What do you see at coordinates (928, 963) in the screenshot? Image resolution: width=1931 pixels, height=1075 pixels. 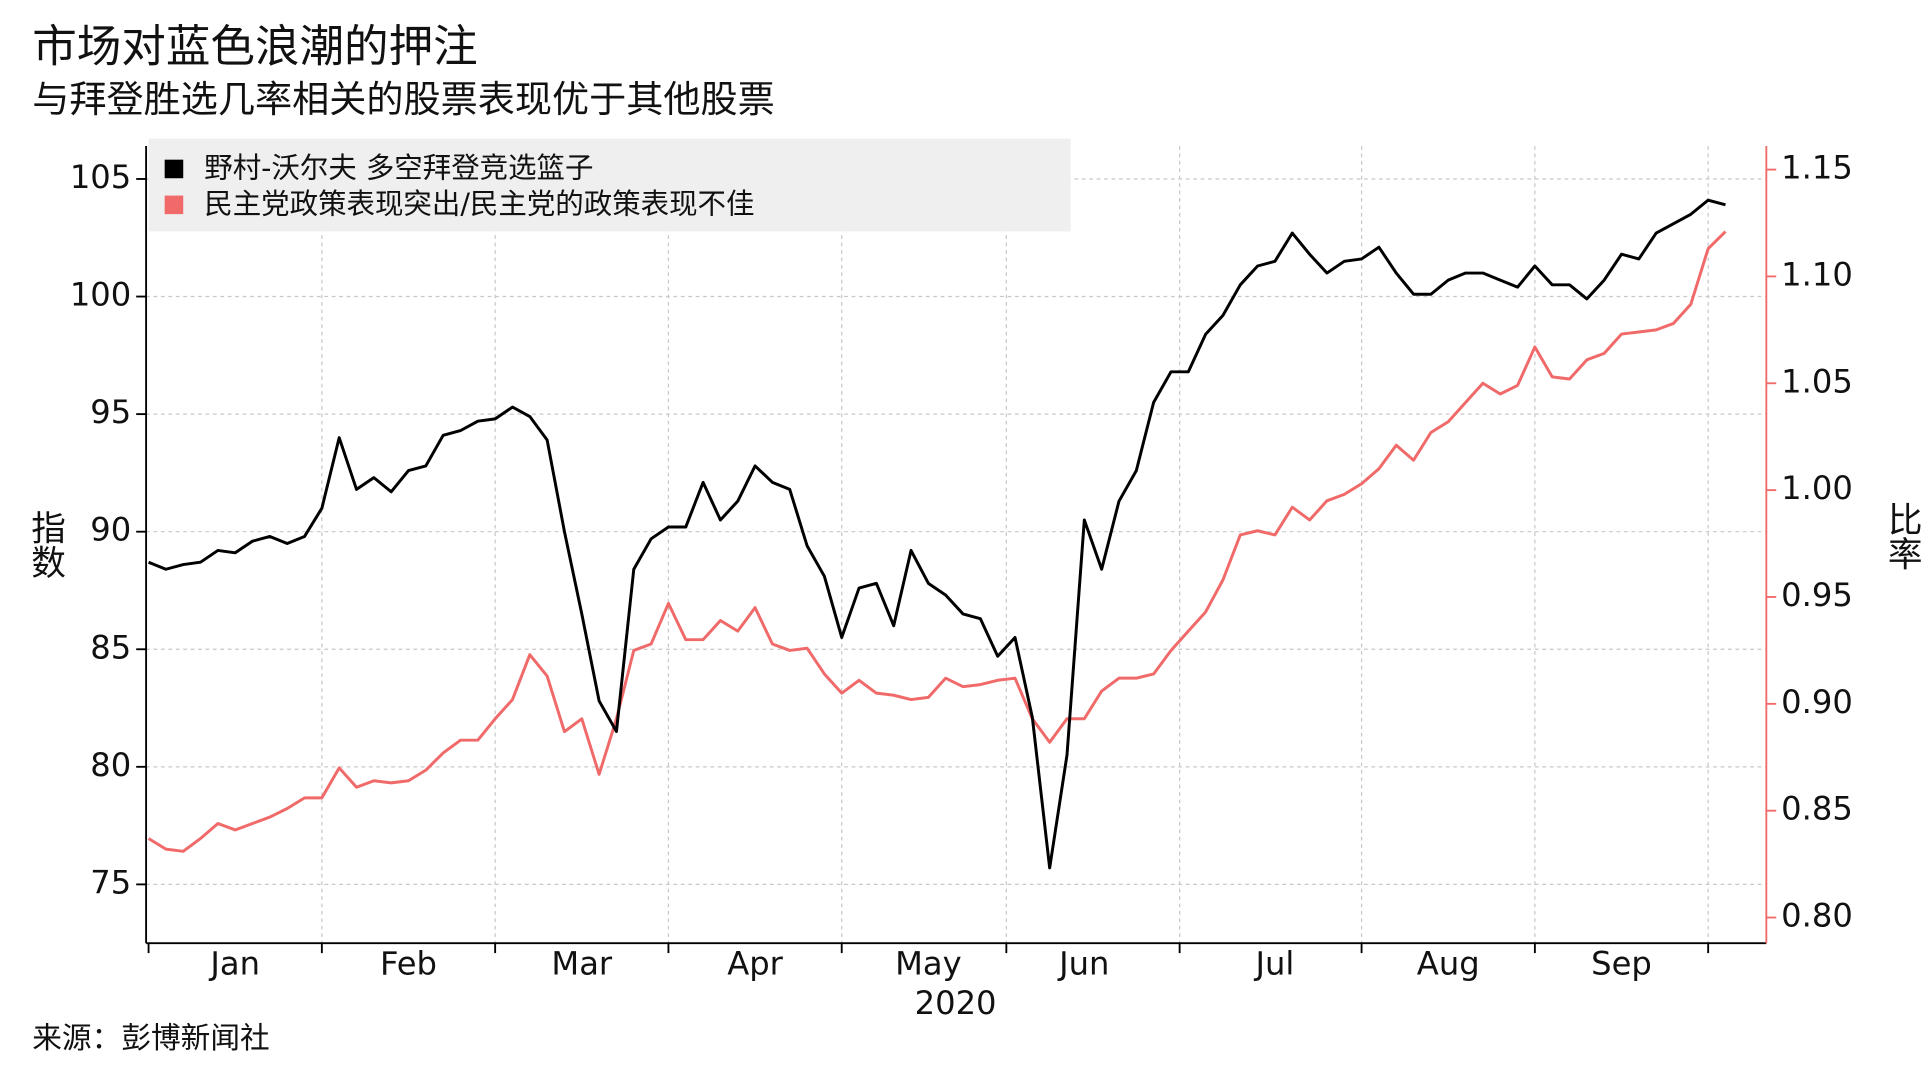 I see `x-tick-label: May` at bounding box center [928, 963].